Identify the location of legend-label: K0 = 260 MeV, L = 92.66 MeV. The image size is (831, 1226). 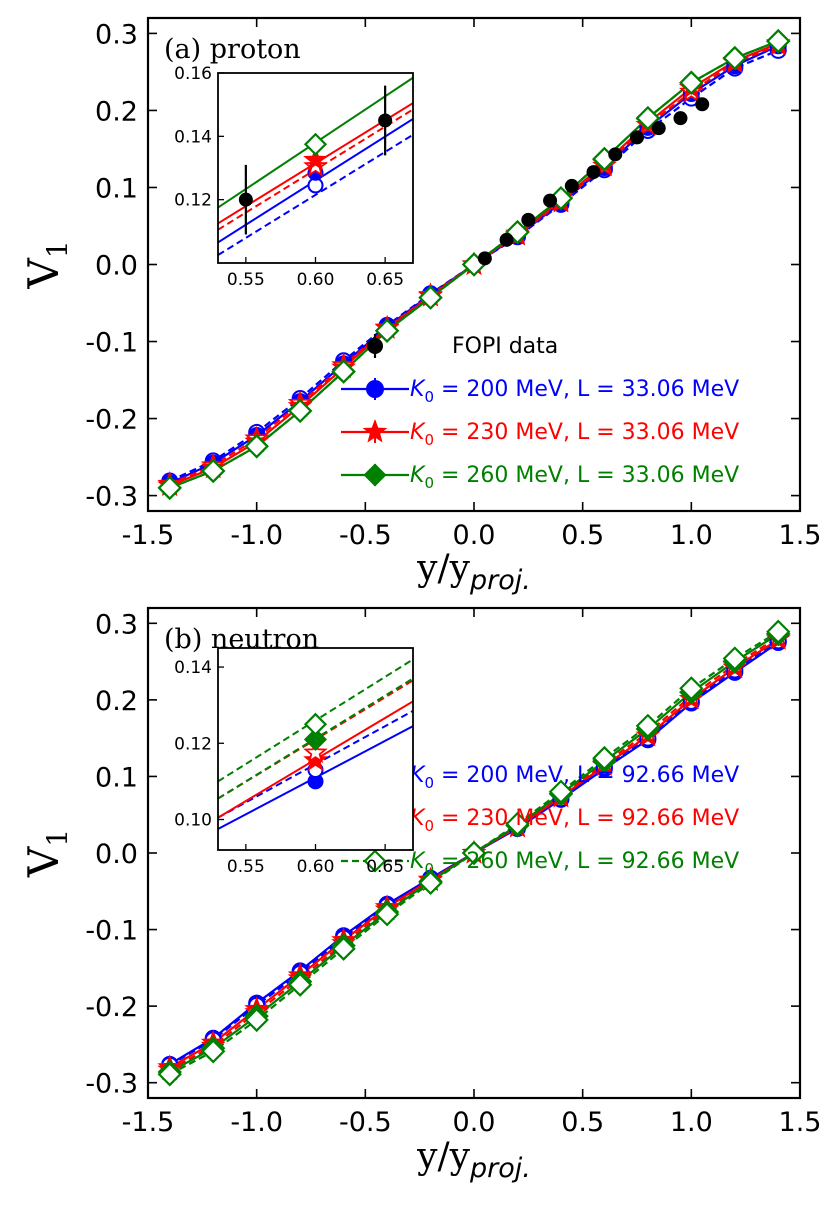
(574, 863).